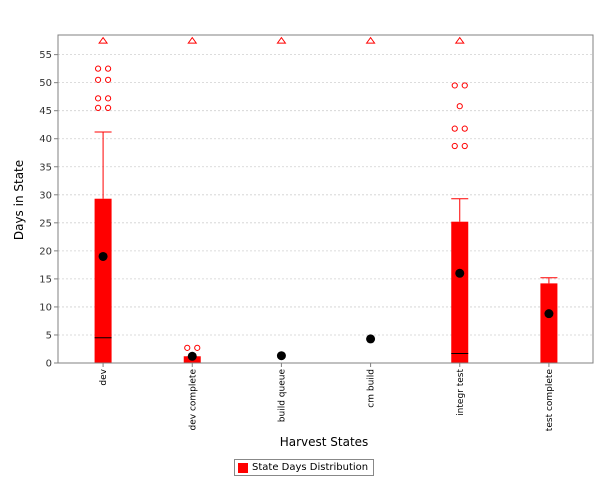 The image size is (600, 480). What do you see at coordinates (45, 279) in the screenshot?
I see `y-tick-label: 15` at bounding box center [45, 279].